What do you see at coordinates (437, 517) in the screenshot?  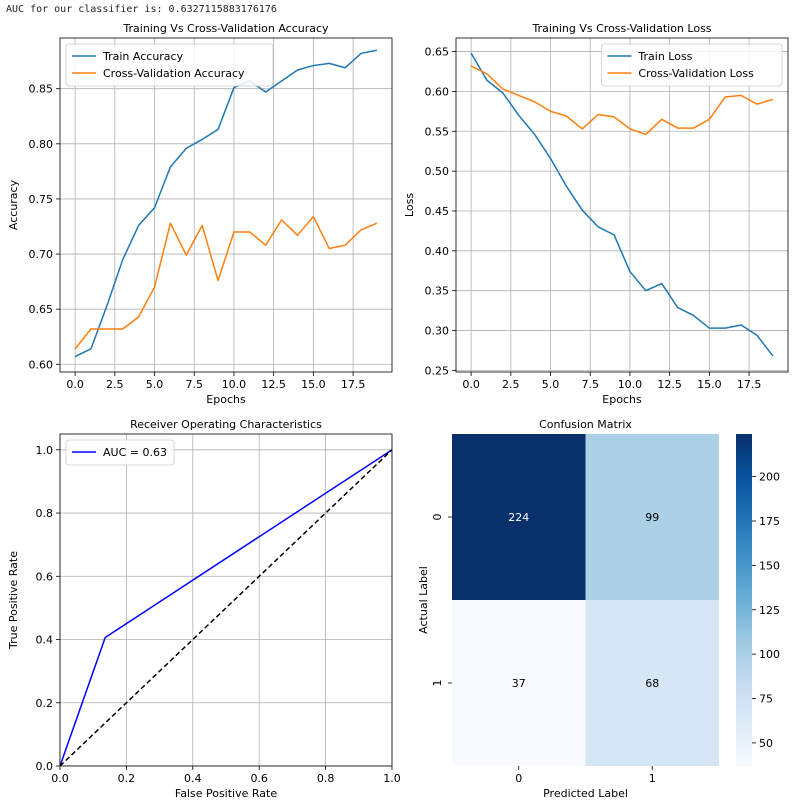 I see `y-tick-label: 0` at bounding box center [437, 517].